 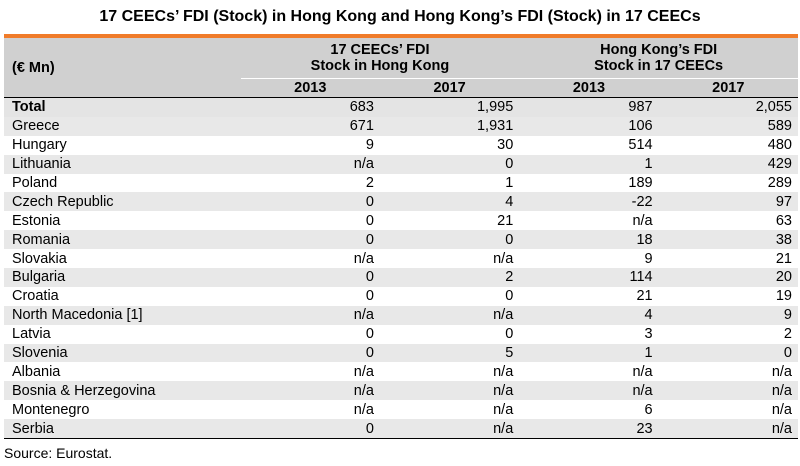 What do you see at coordinates (728, 202) in the screenshot?
I see `value-cell: 97` at bounding box center [728, 202].